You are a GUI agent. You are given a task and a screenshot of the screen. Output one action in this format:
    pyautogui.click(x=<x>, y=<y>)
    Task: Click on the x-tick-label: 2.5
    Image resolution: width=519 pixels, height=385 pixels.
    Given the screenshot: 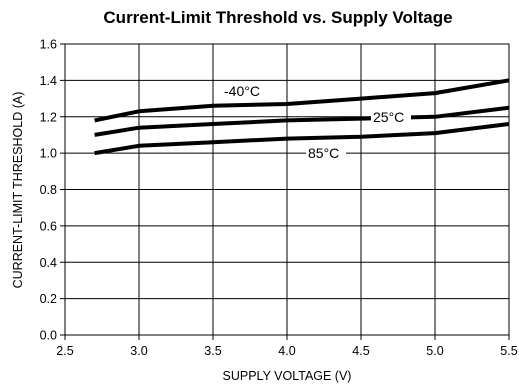 What is the action you would take?
    pyautogui.click(x=64, y=351)
    